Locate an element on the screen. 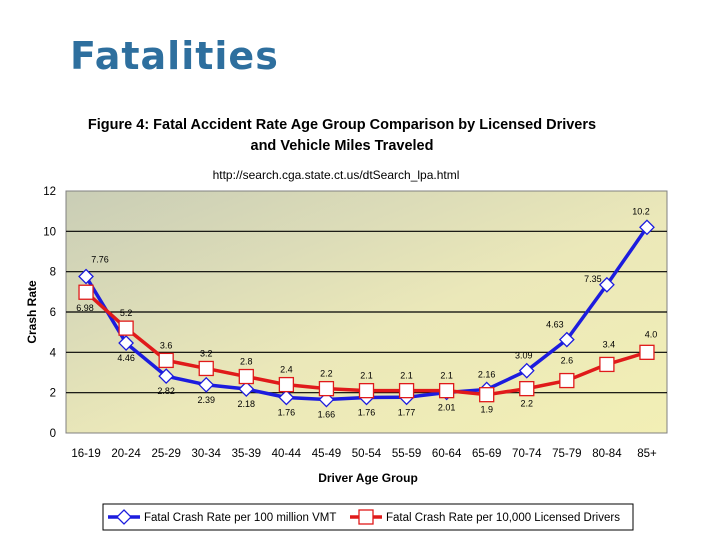 Image resolution: width=720 pixels, height=540 pixels. x-tick-label: 70-74 is located at coordinates (527, 454).